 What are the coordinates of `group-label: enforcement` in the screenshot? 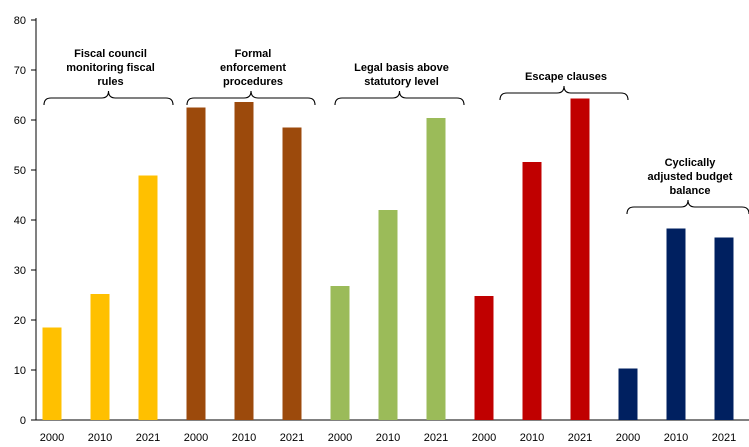 It's located at (253, 68).